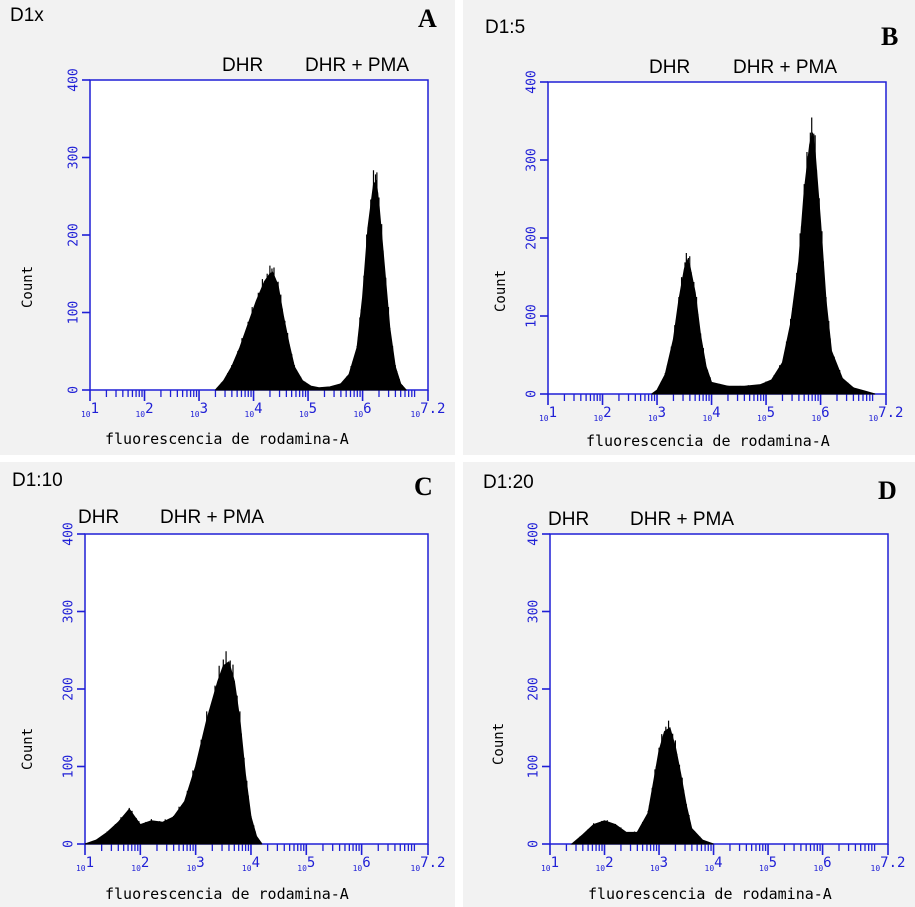 This screenshot has width=915, height=907. I want to click on panel-letter: C, so click(423, 486).